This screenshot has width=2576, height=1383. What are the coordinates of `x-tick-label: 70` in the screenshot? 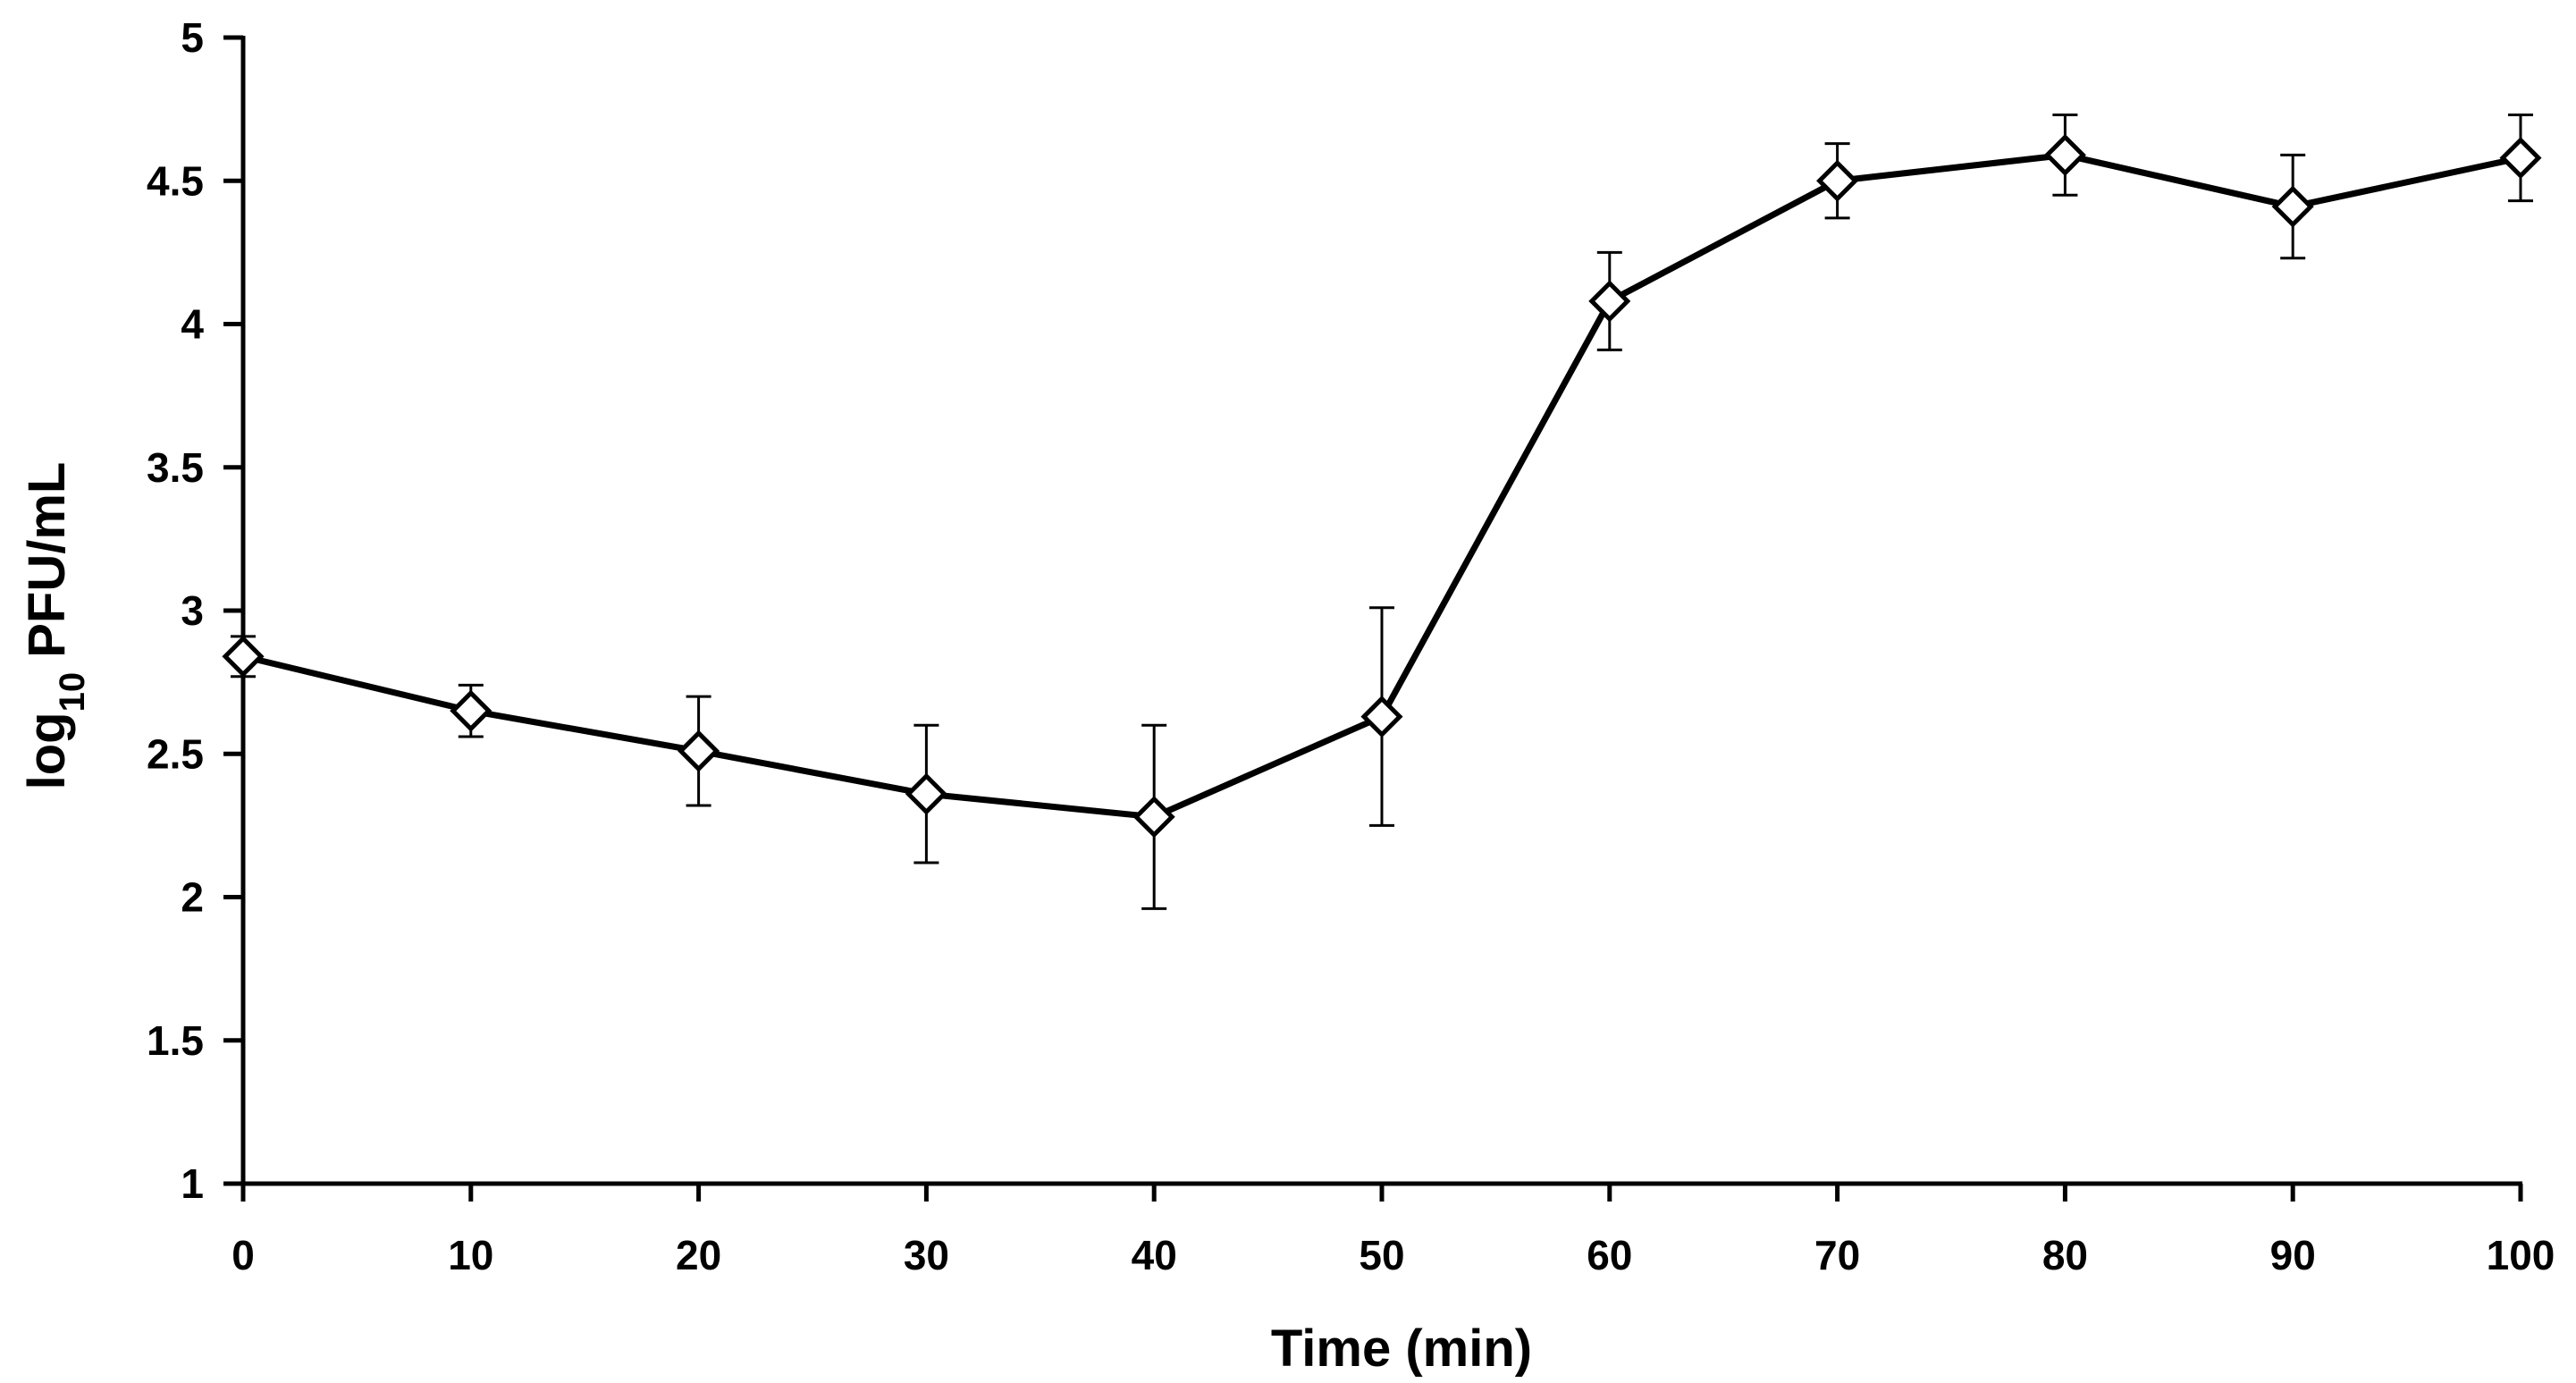 It's located at (1837, 1255).